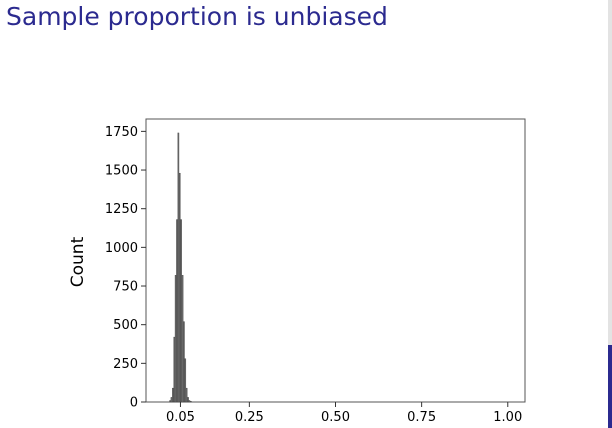  I want to click on y-axis-label: Count, so click(78, 261).